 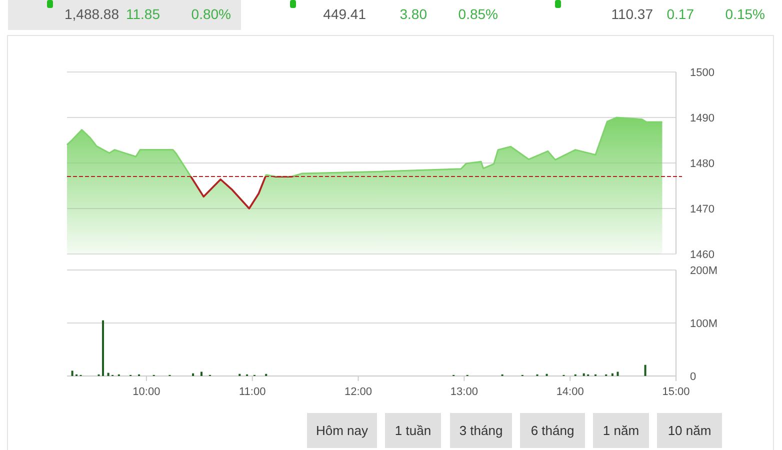 I want to click on text: 3 tháng, so click(x=481, y=430).